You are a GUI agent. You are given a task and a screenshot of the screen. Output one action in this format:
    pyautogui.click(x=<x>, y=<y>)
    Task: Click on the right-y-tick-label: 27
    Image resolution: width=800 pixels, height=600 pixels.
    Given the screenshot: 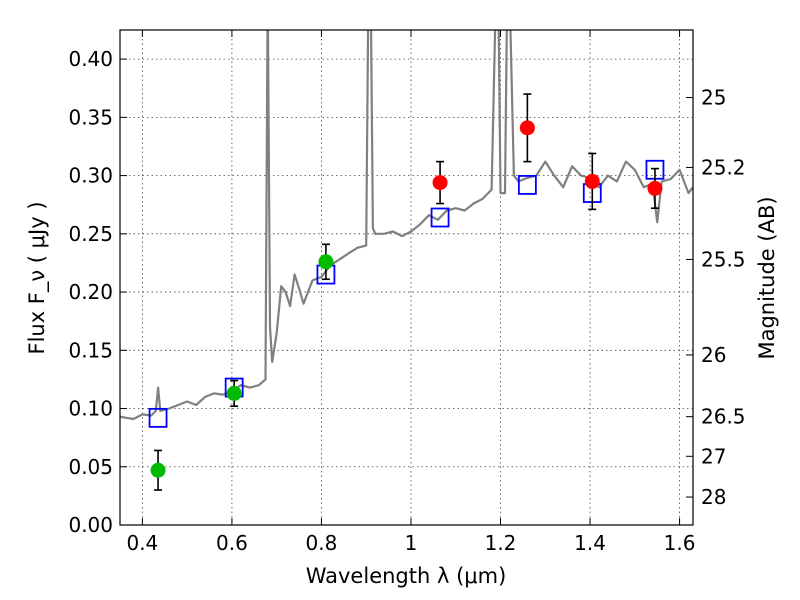 What is the action you would take?
    pyautogui.click(x=713, y=456)
    